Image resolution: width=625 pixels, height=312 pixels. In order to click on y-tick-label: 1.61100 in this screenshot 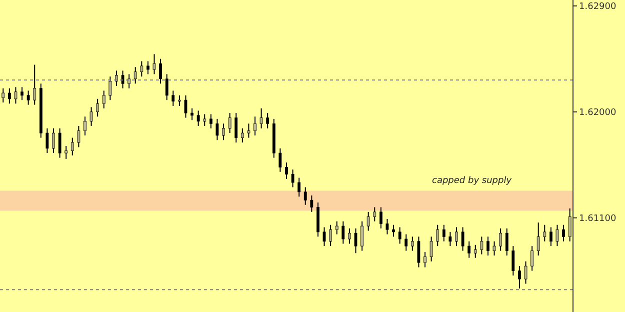, I will do `click(597, 219)`.